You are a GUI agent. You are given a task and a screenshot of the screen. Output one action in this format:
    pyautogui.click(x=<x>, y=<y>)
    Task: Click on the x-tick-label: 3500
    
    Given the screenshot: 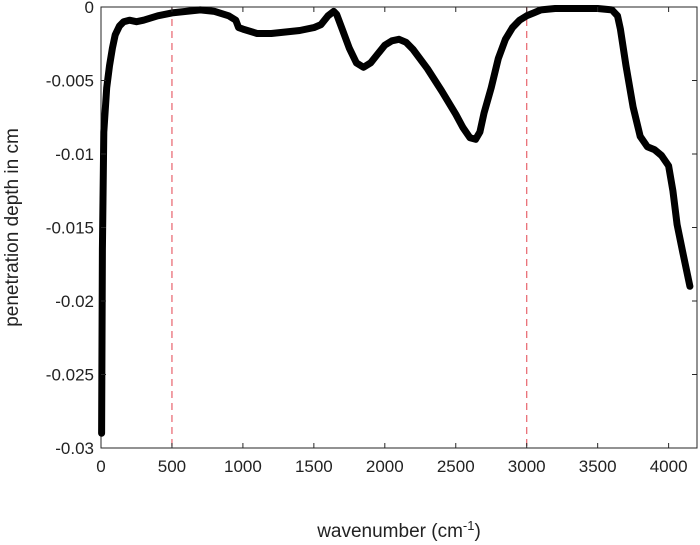 What is the action you would take?
    pyautogui.click(x=598, y=466)
    